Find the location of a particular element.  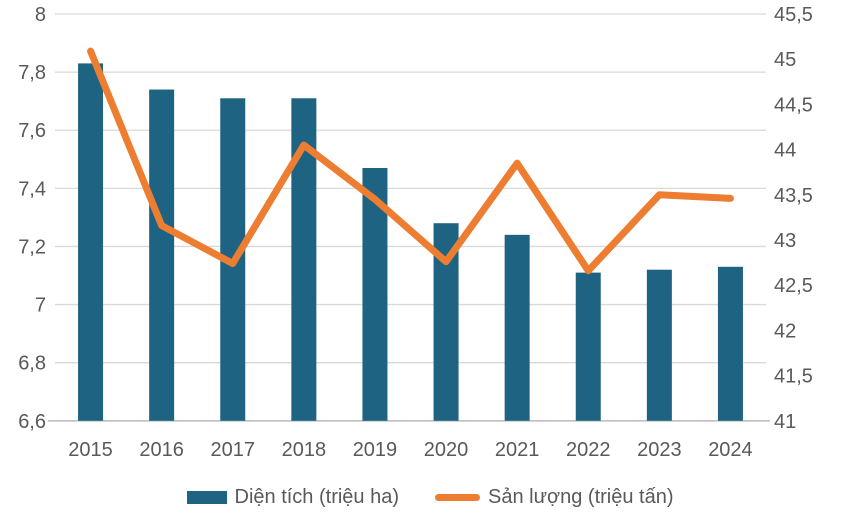

bar-2016 is located at coordinates (162, 255).